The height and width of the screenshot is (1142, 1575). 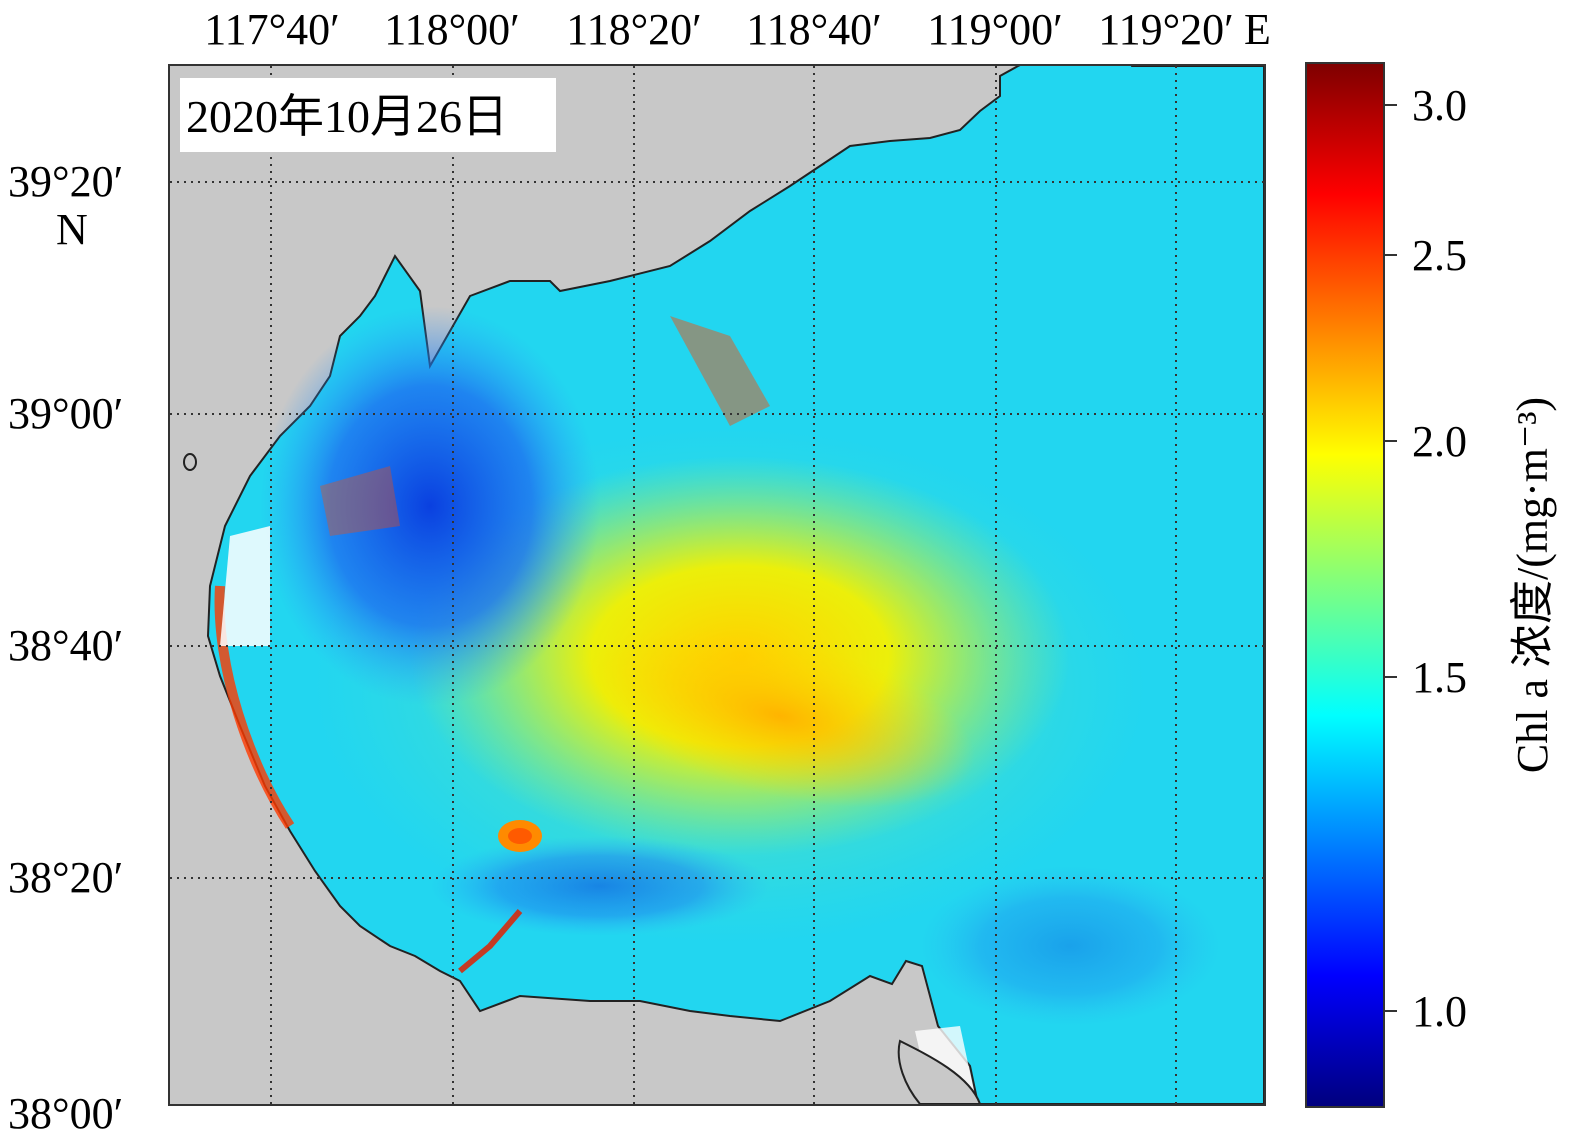 I want to click on colorbar-label-1-0: 1.0, so click(x=1439, y=1011).